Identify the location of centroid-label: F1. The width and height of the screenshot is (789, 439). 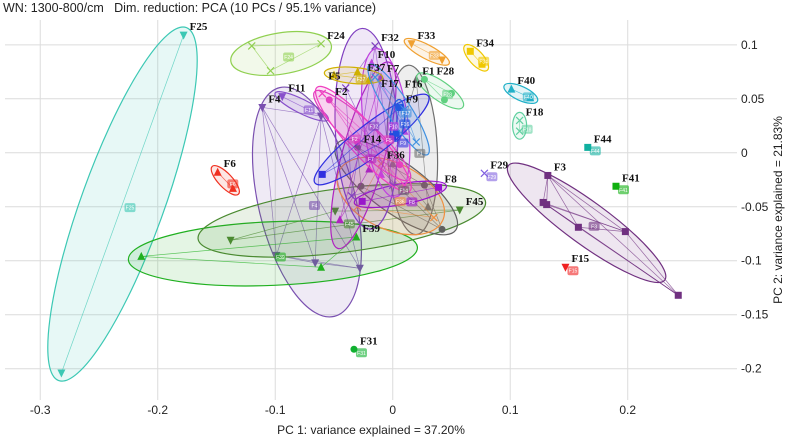
(420, 154).